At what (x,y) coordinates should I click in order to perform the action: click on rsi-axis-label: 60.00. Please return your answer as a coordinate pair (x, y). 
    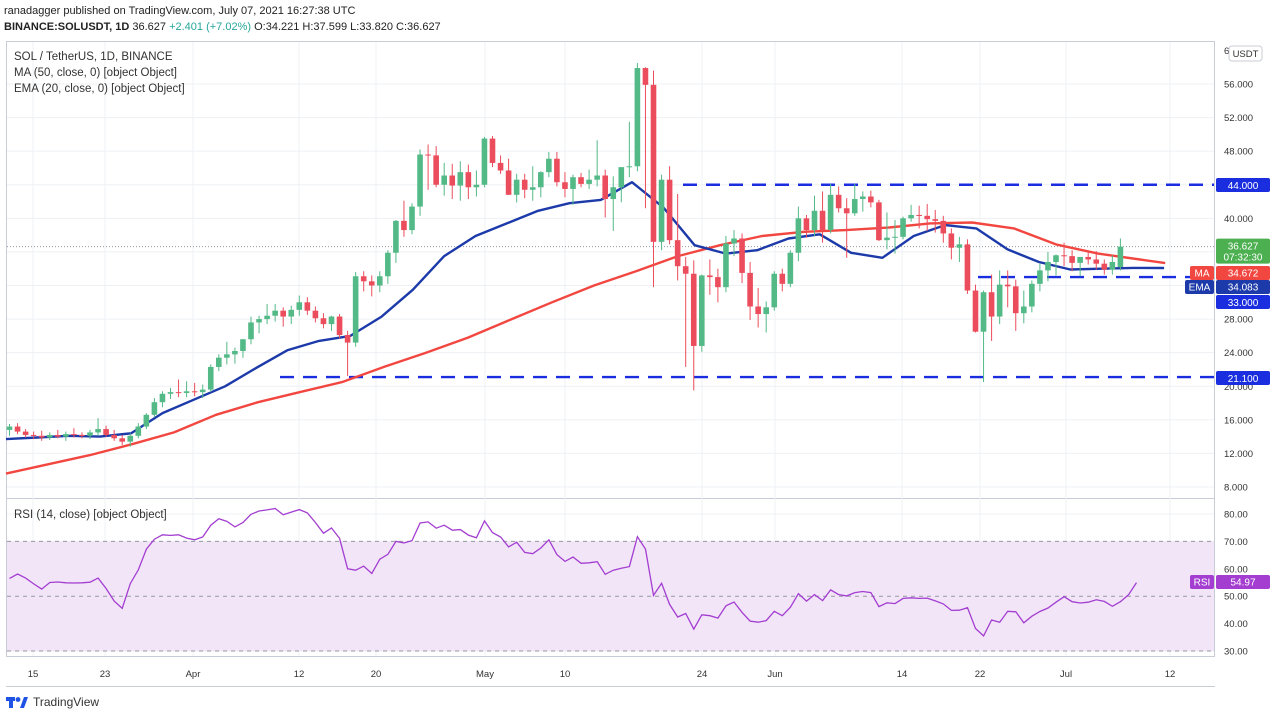
    Looking at the image, I should click on (1236, 569).